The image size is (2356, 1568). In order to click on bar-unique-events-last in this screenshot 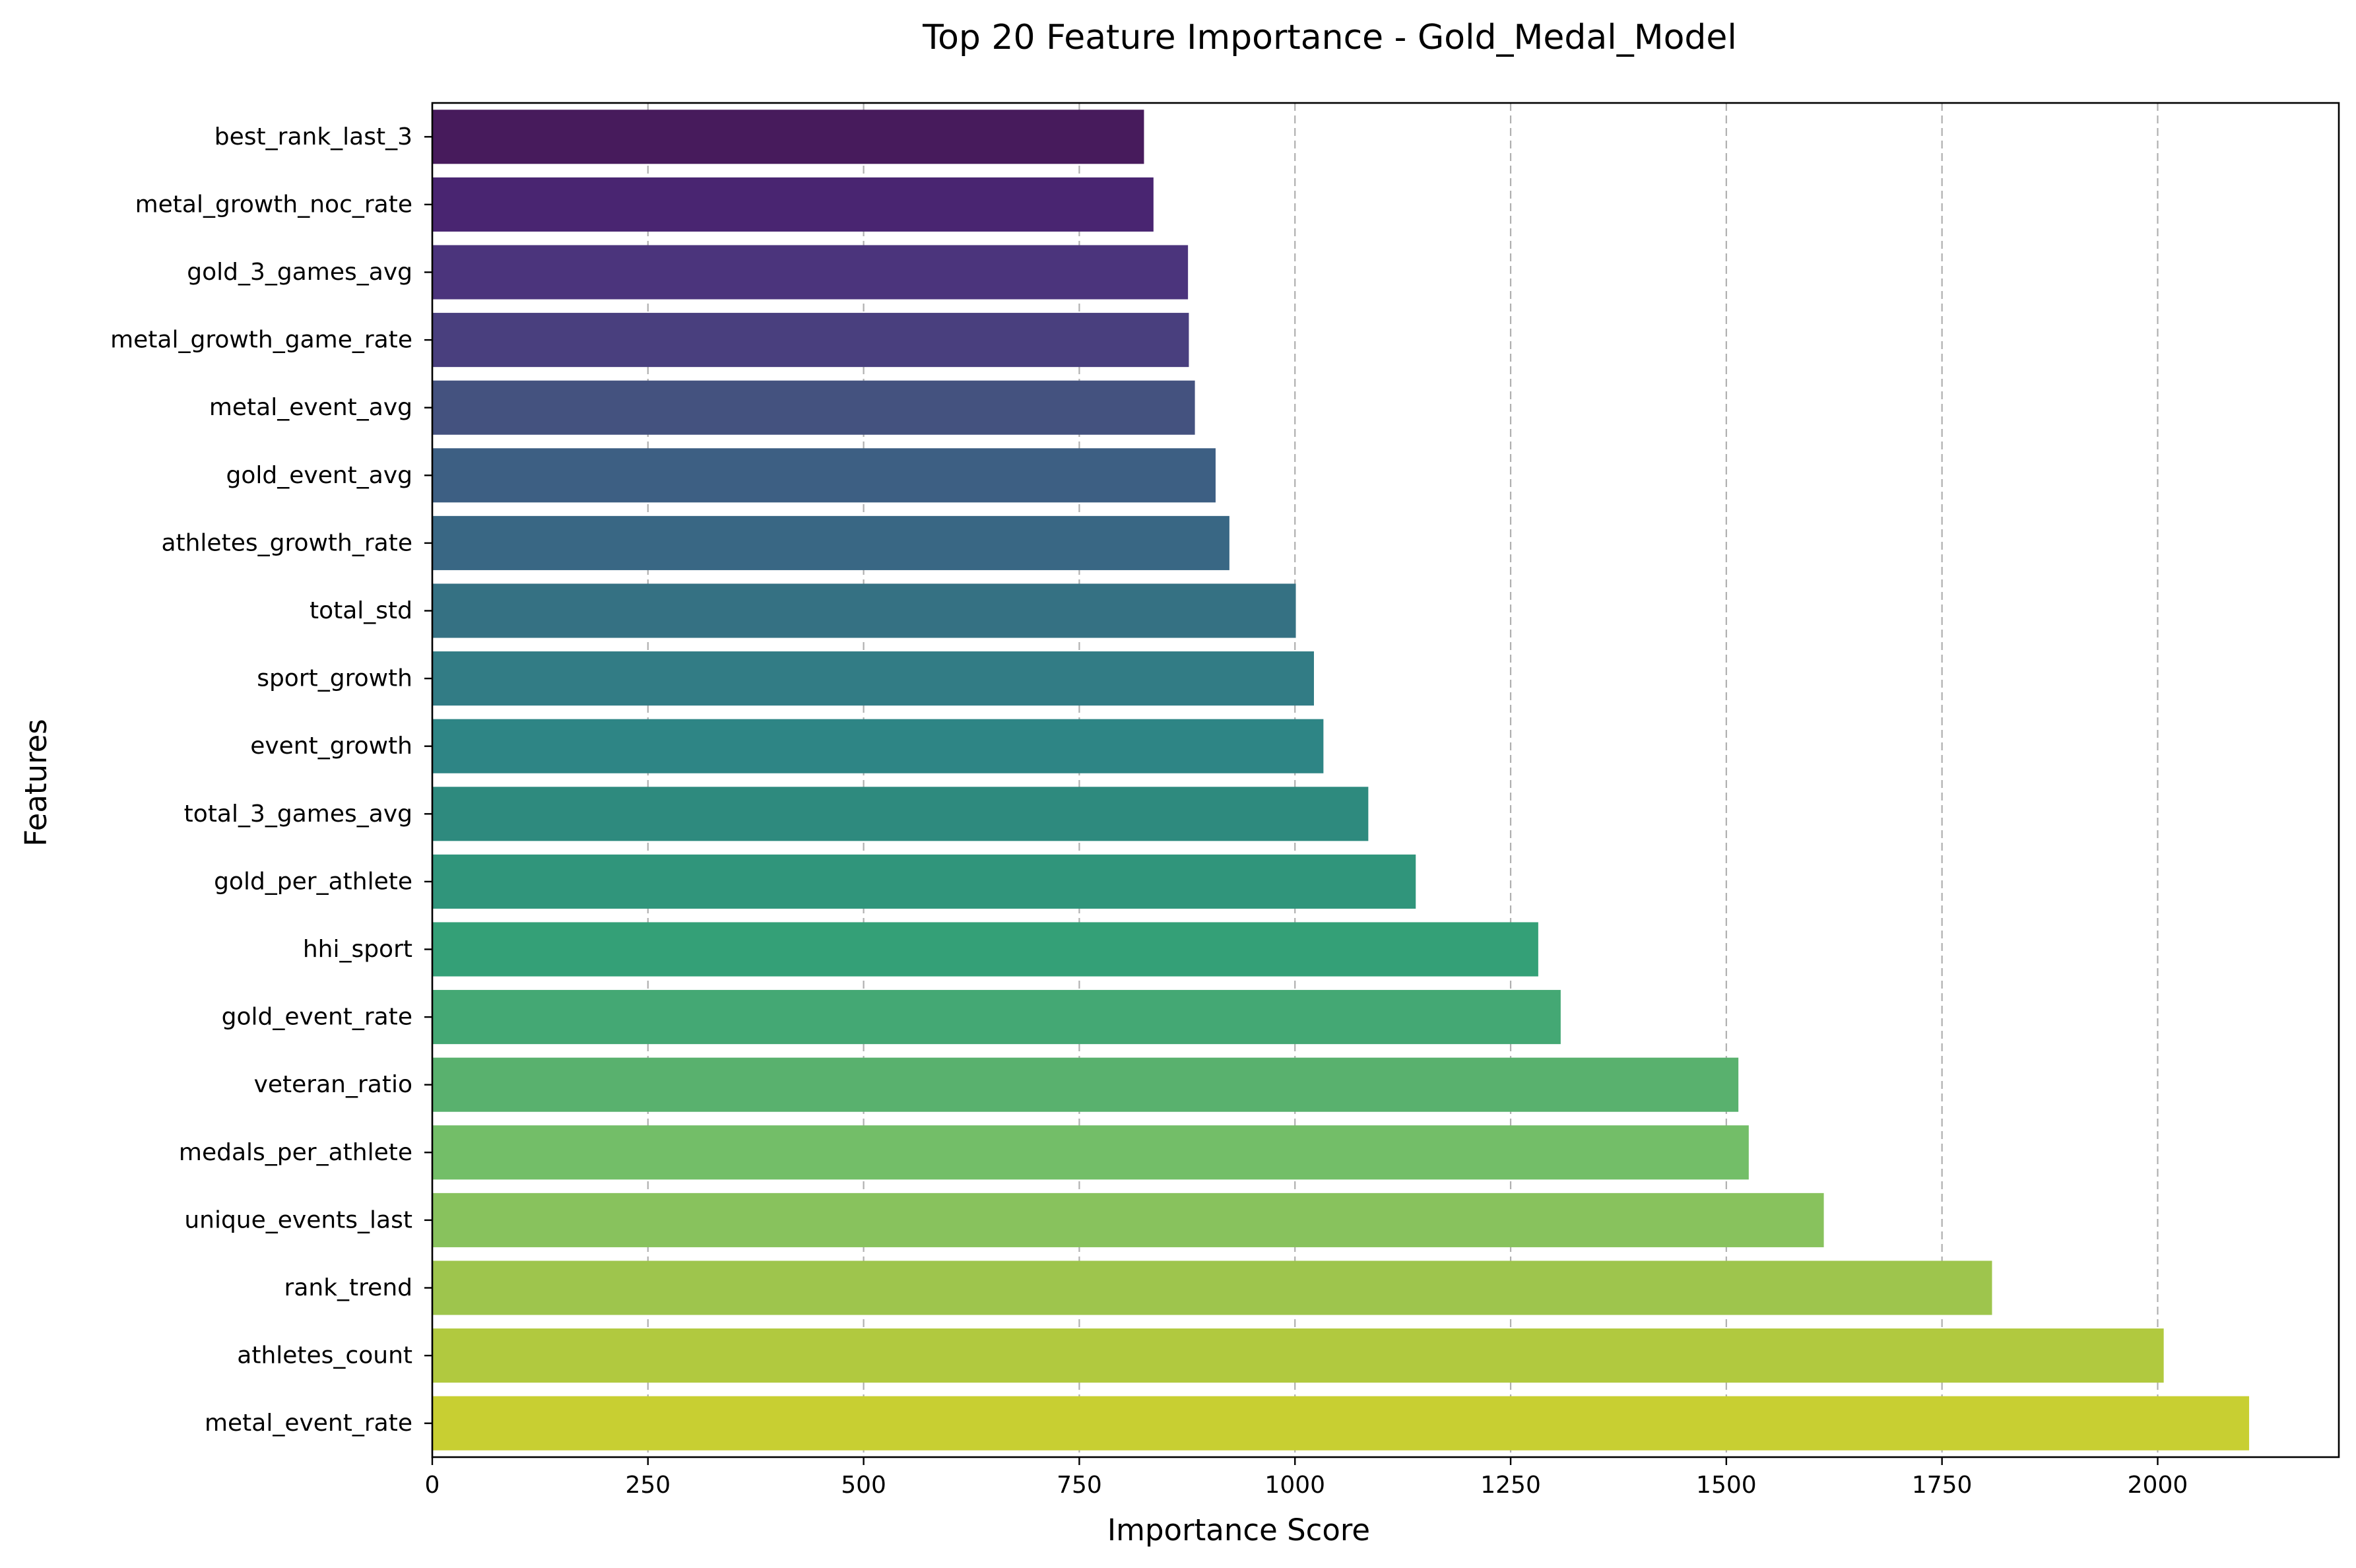, I will do `click(1128, 1219)`.